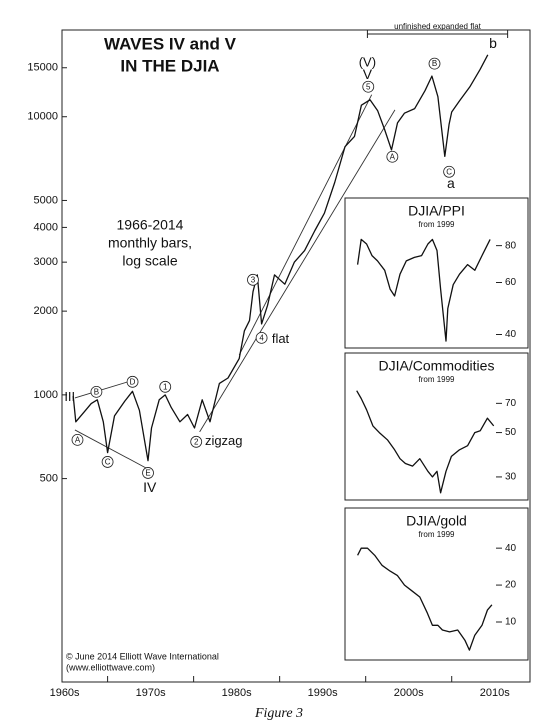 This screenshot has height=728, width=558. Describe the element at coordinates (237, 693) in the screenshot. I see `x-tick-label: 1980s` at that location.